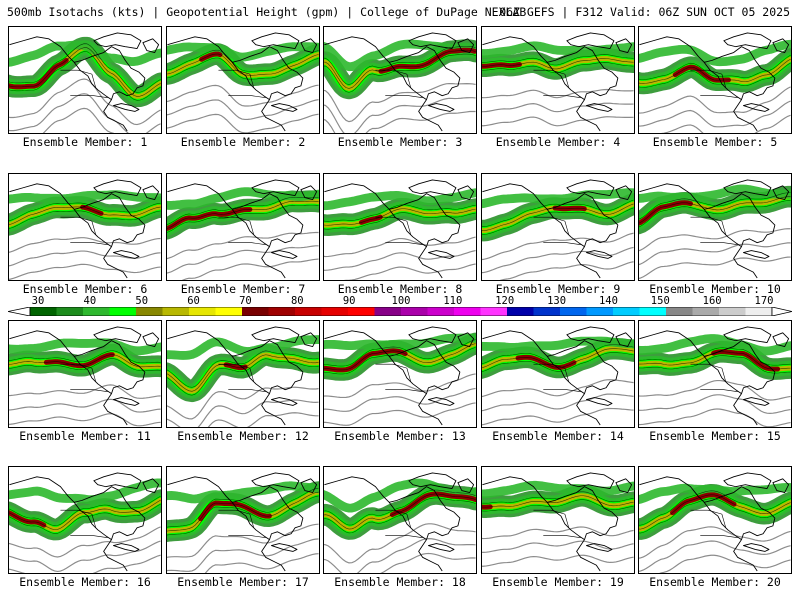 Image resolution: width=800 pixels, height=600 pixels. I want to click on ensemble-member-caption: Ensemble Member: 7, so click(243, 289).